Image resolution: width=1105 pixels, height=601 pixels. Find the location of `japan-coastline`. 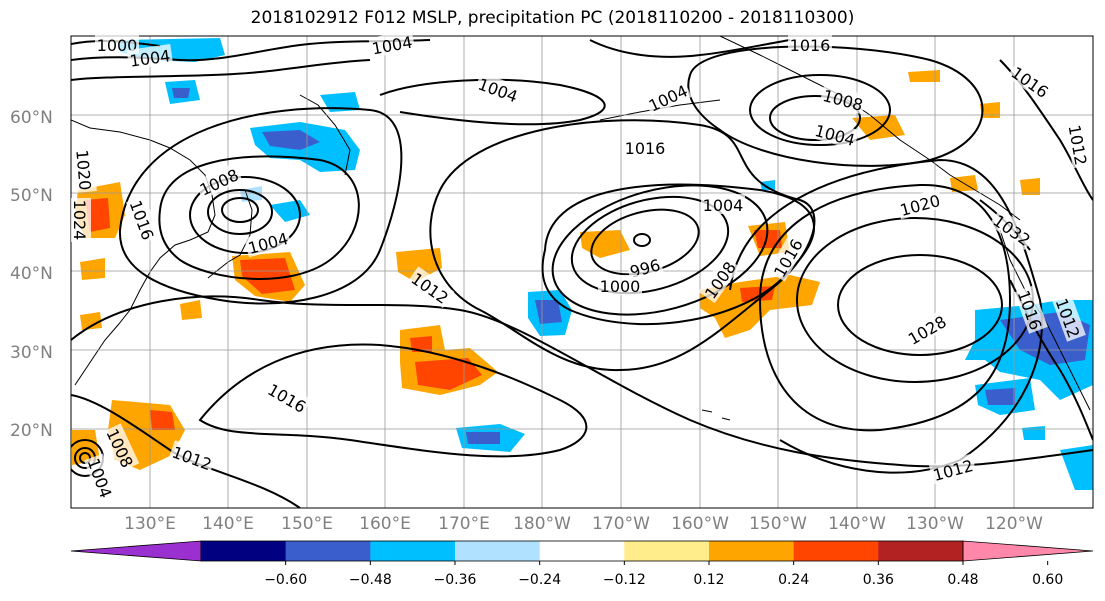

japan-coastline is located at coordinates (230, 234).